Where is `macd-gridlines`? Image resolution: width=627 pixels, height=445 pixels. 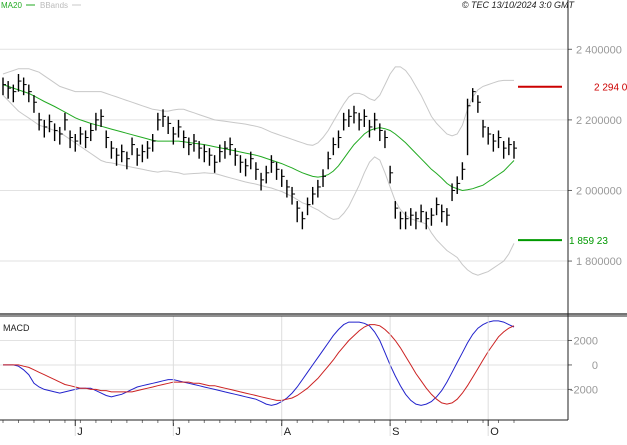 macd-gridlines is located at coordinates (284, 364).